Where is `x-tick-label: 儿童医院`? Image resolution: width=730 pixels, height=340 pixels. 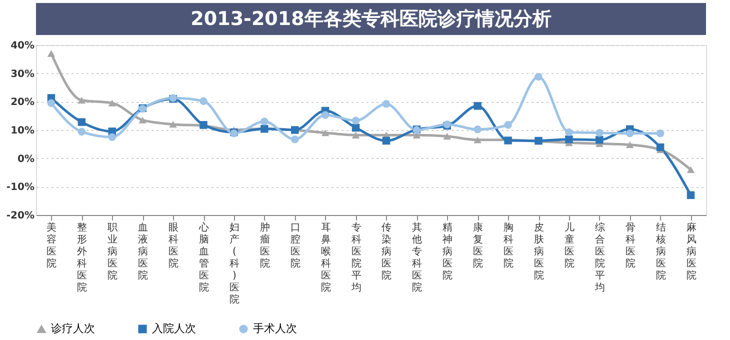
x-tick-label: 儿童医院 is located at coordinates (569, 246).